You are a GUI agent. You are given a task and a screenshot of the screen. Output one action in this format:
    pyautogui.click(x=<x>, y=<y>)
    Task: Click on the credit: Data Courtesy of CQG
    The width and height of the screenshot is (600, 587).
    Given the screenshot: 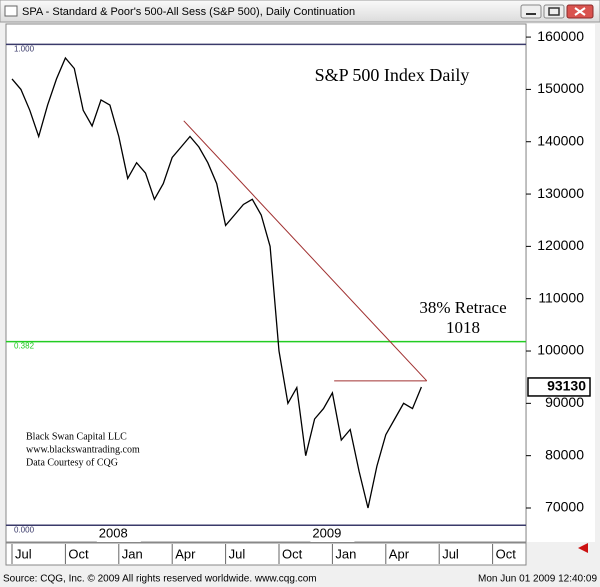 What is the action you would take?
    pyautogui.click(x=72, y=462)
    